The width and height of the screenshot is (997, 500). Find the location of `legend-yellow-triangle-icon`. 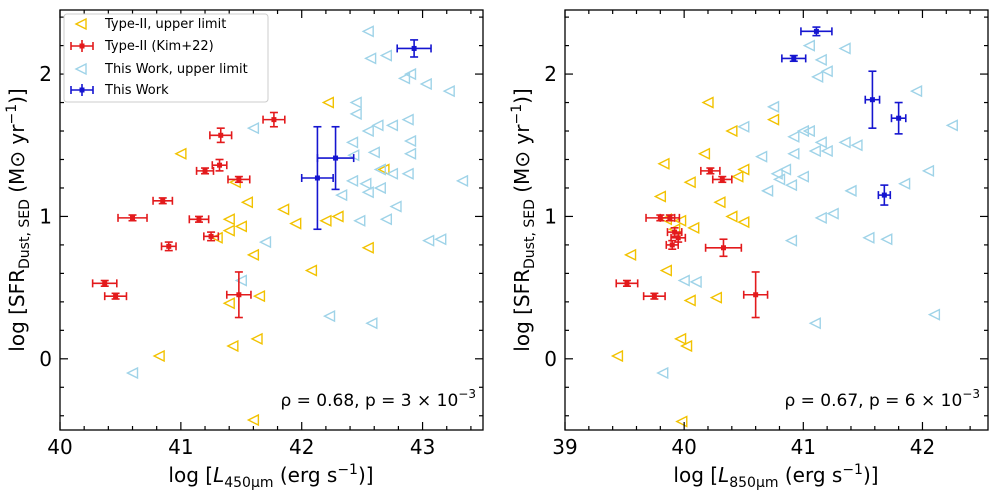

legend-yellow-triangle-icon is located at coordinates (80, 24).